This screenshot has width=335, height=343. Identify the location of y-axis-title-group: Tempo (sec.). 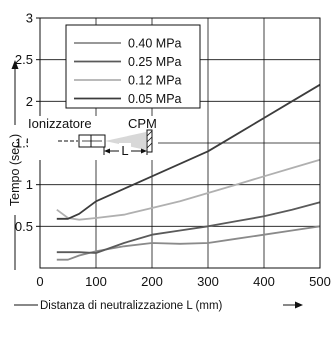
(15, 165).